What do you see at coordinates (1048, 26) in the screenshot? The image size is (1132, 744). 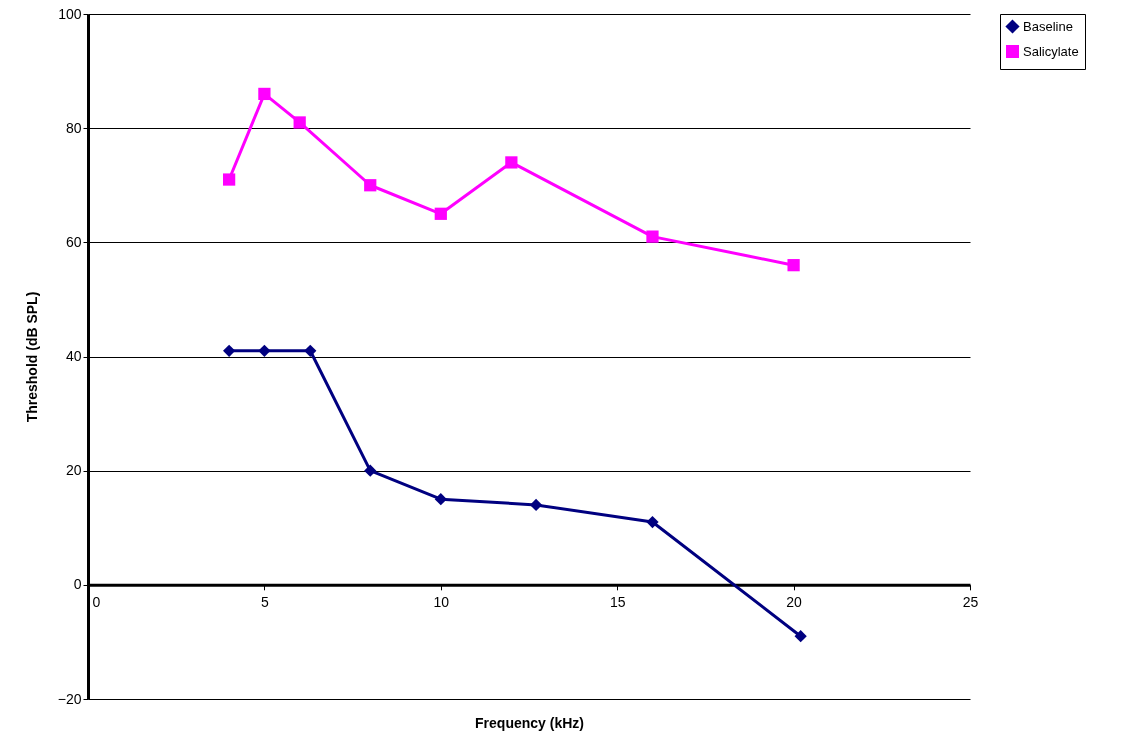 I see `legend-label: Baseline` at bounding box center [1048, 26].